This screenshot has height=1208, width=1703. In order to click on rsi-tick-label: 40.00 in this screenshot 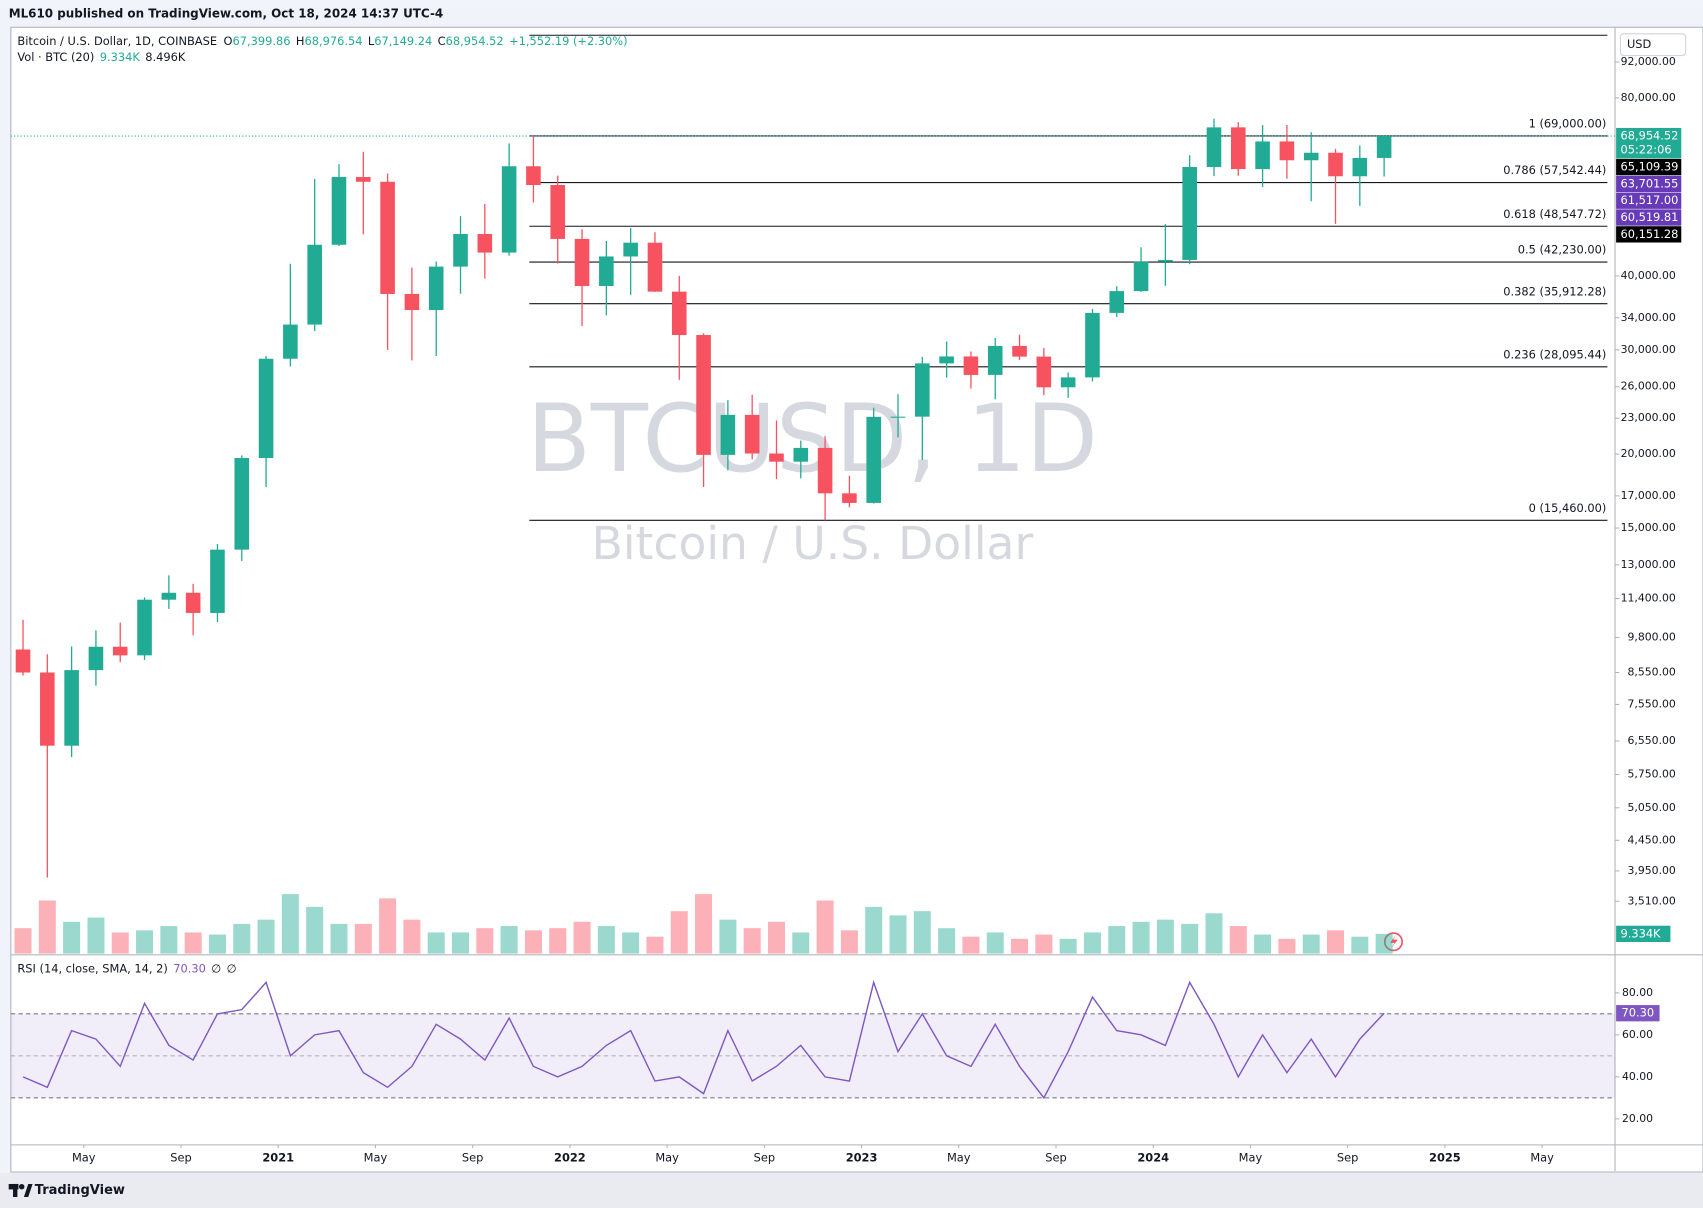, I will do `click(1637, 1076)`.